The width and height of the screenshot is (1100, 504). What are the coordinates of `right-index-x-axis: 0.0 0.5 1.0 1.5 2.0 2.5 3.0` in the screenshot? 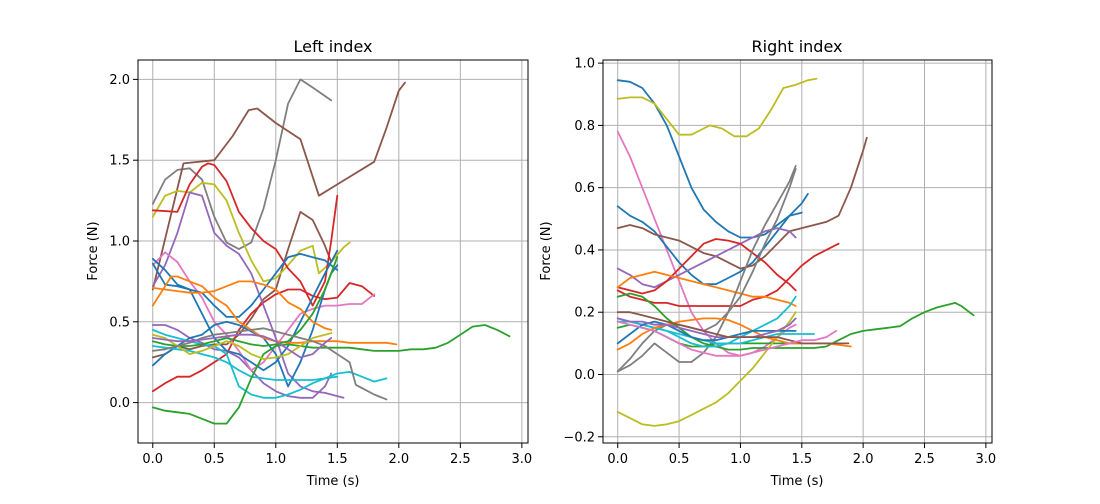 It's located at (801, 455).